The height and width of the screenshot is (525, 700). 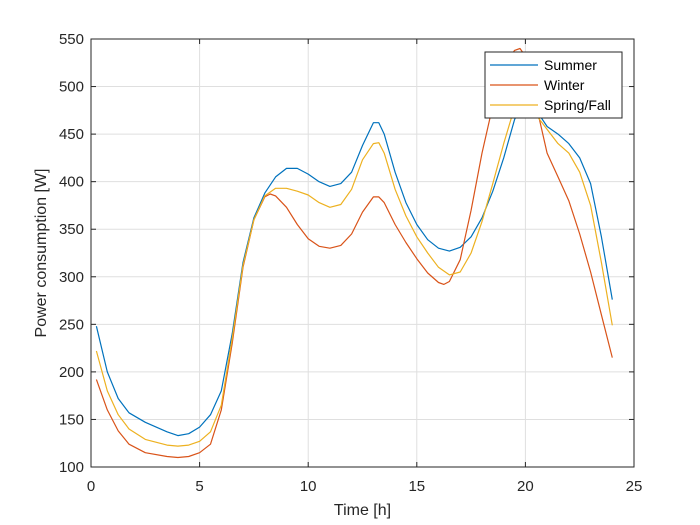 What do you see at coordinates (71, 134) in the screenshot?
I see `y-tick-label: 450` at bounding box center [71, 134].